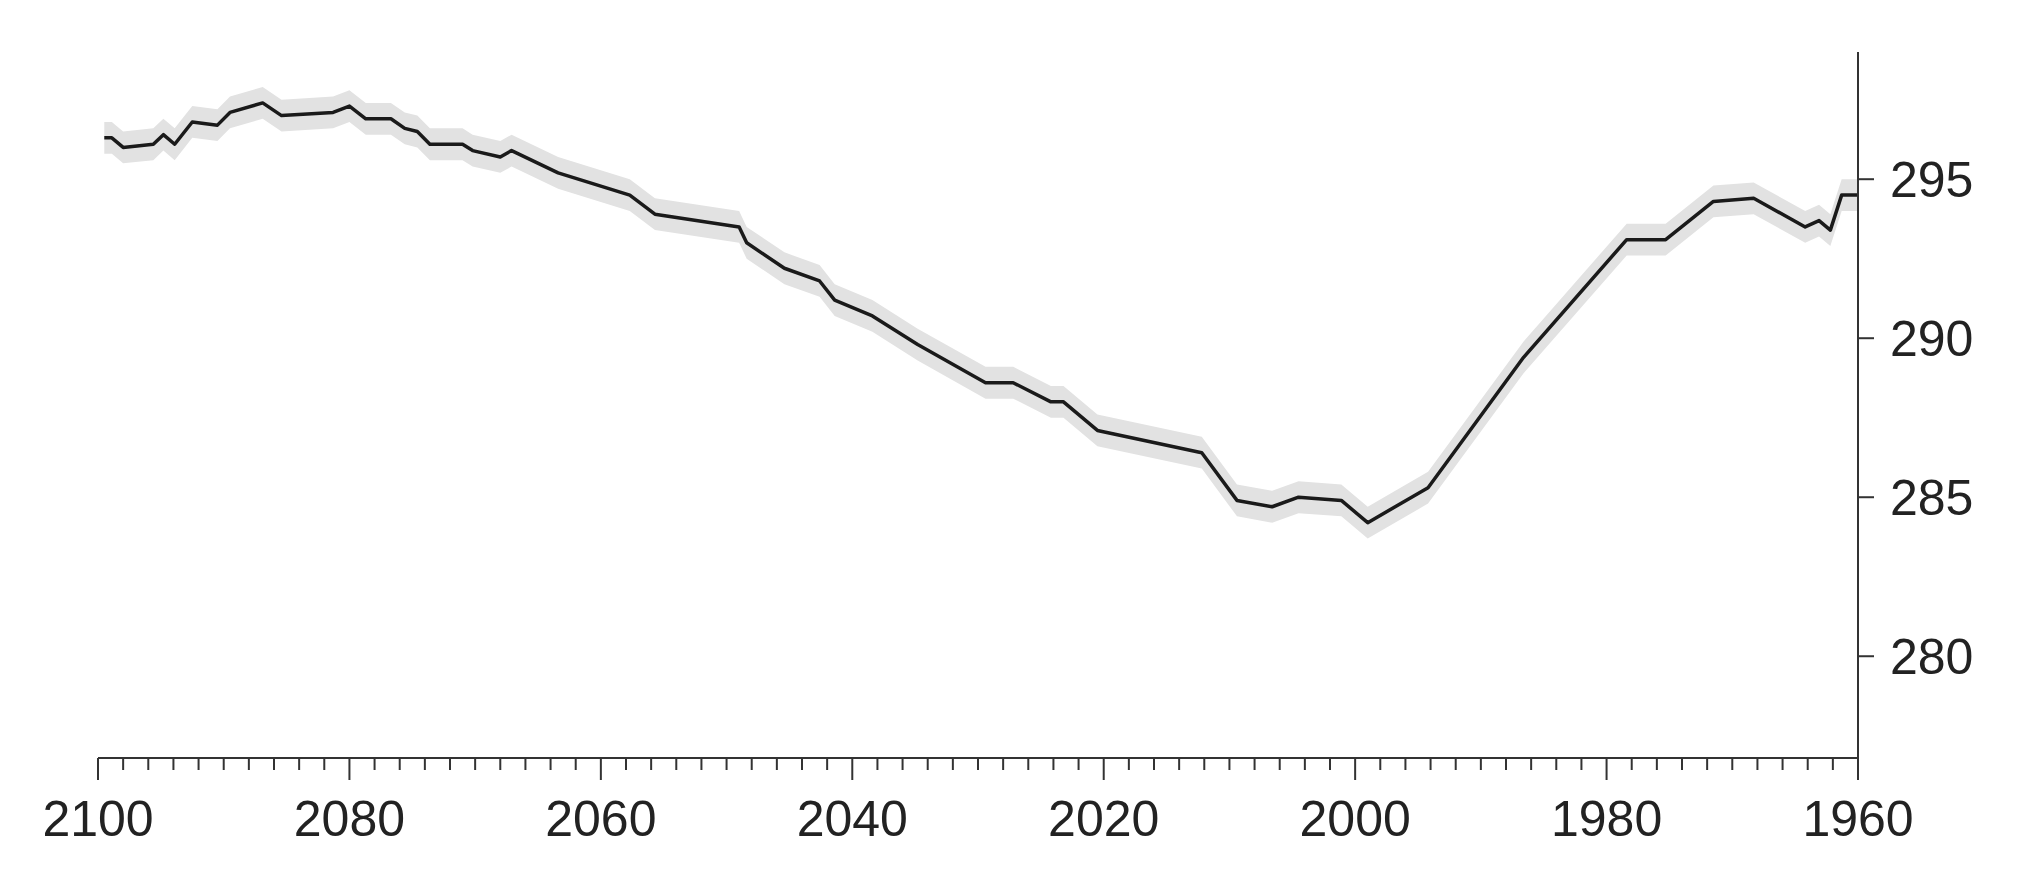 Image resolution: width=2028 pixels, height=893 pixels. I want to click on x-tick-label: 2100, so click(98, 819).